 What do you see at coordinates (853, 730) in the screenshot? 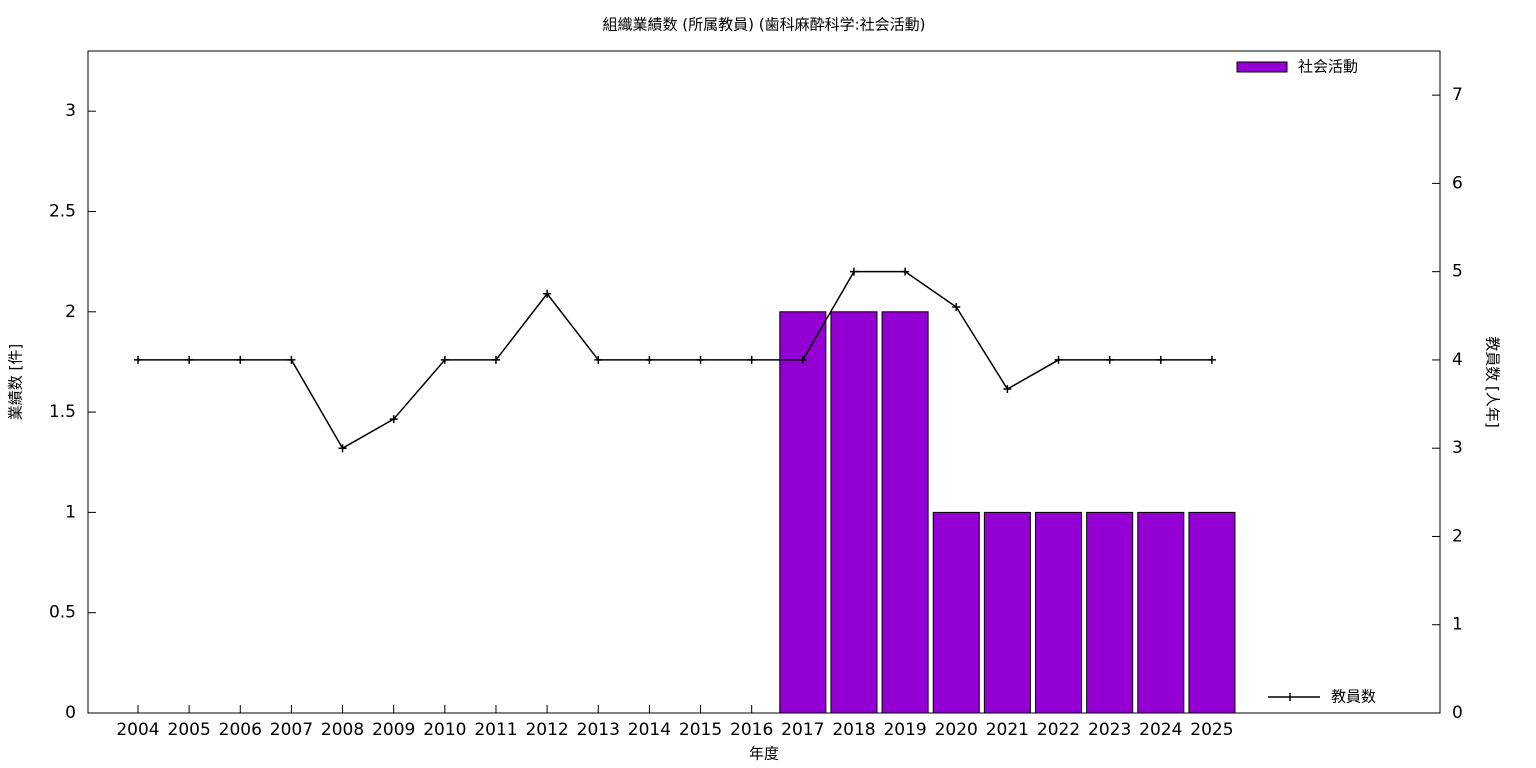
I see `x-tick-label: 2018` at bounding box center [853, 730].